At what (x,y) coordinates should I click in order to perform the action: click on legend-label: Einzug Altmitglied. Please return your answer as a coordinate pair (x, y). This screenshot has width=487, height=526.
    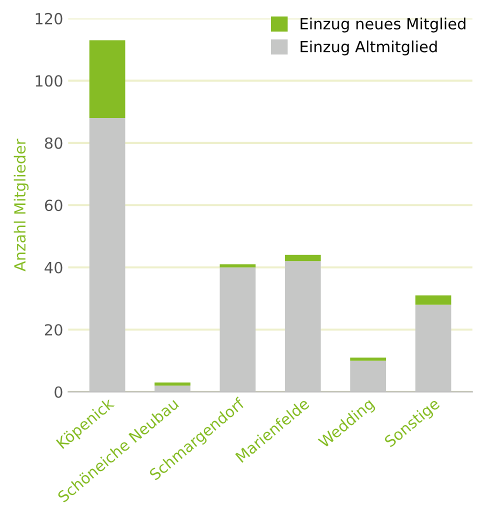
    Looking at the image, I should click on (368, 48).